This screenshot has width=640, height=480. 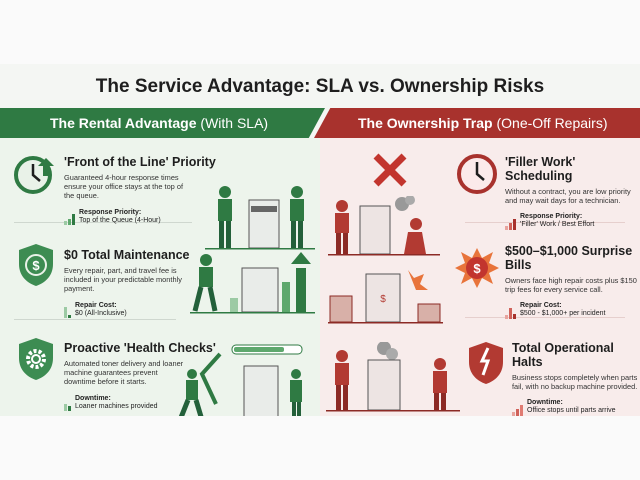 What do you see at coordinates (384, 226) in the screenshot?
I see `frustrated-owner-illustration` at bounding box center [384, 226].